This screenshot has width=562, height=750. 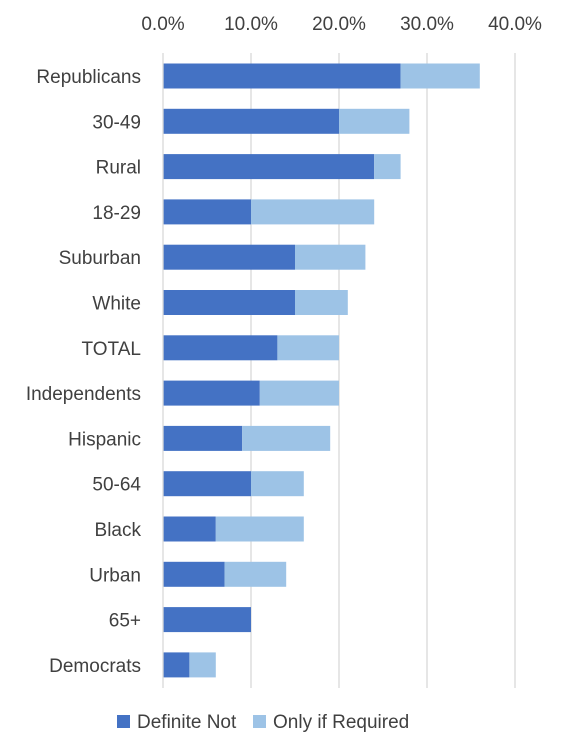 I want to click on category-label: 18-29, so click(x=116, y=213).